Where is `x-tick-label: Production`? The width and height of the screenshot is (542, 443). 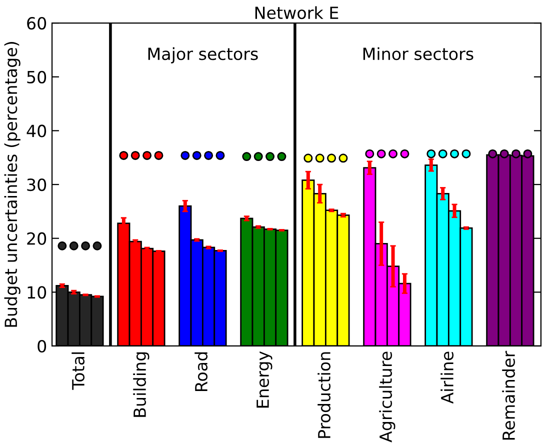 x-tick-label: Production is located at coordinates (324, 395).